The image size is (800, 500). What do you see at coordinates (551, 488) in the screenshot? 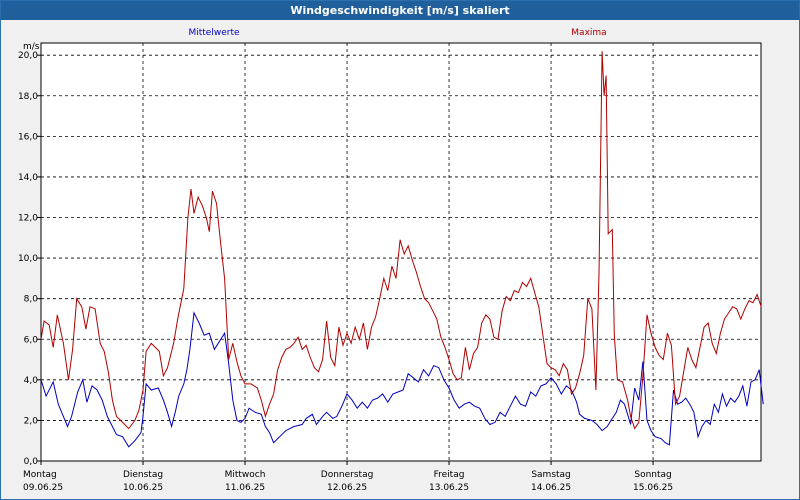
I see `x-tick-date: 14.06.25` at bounding box center [551, 488].